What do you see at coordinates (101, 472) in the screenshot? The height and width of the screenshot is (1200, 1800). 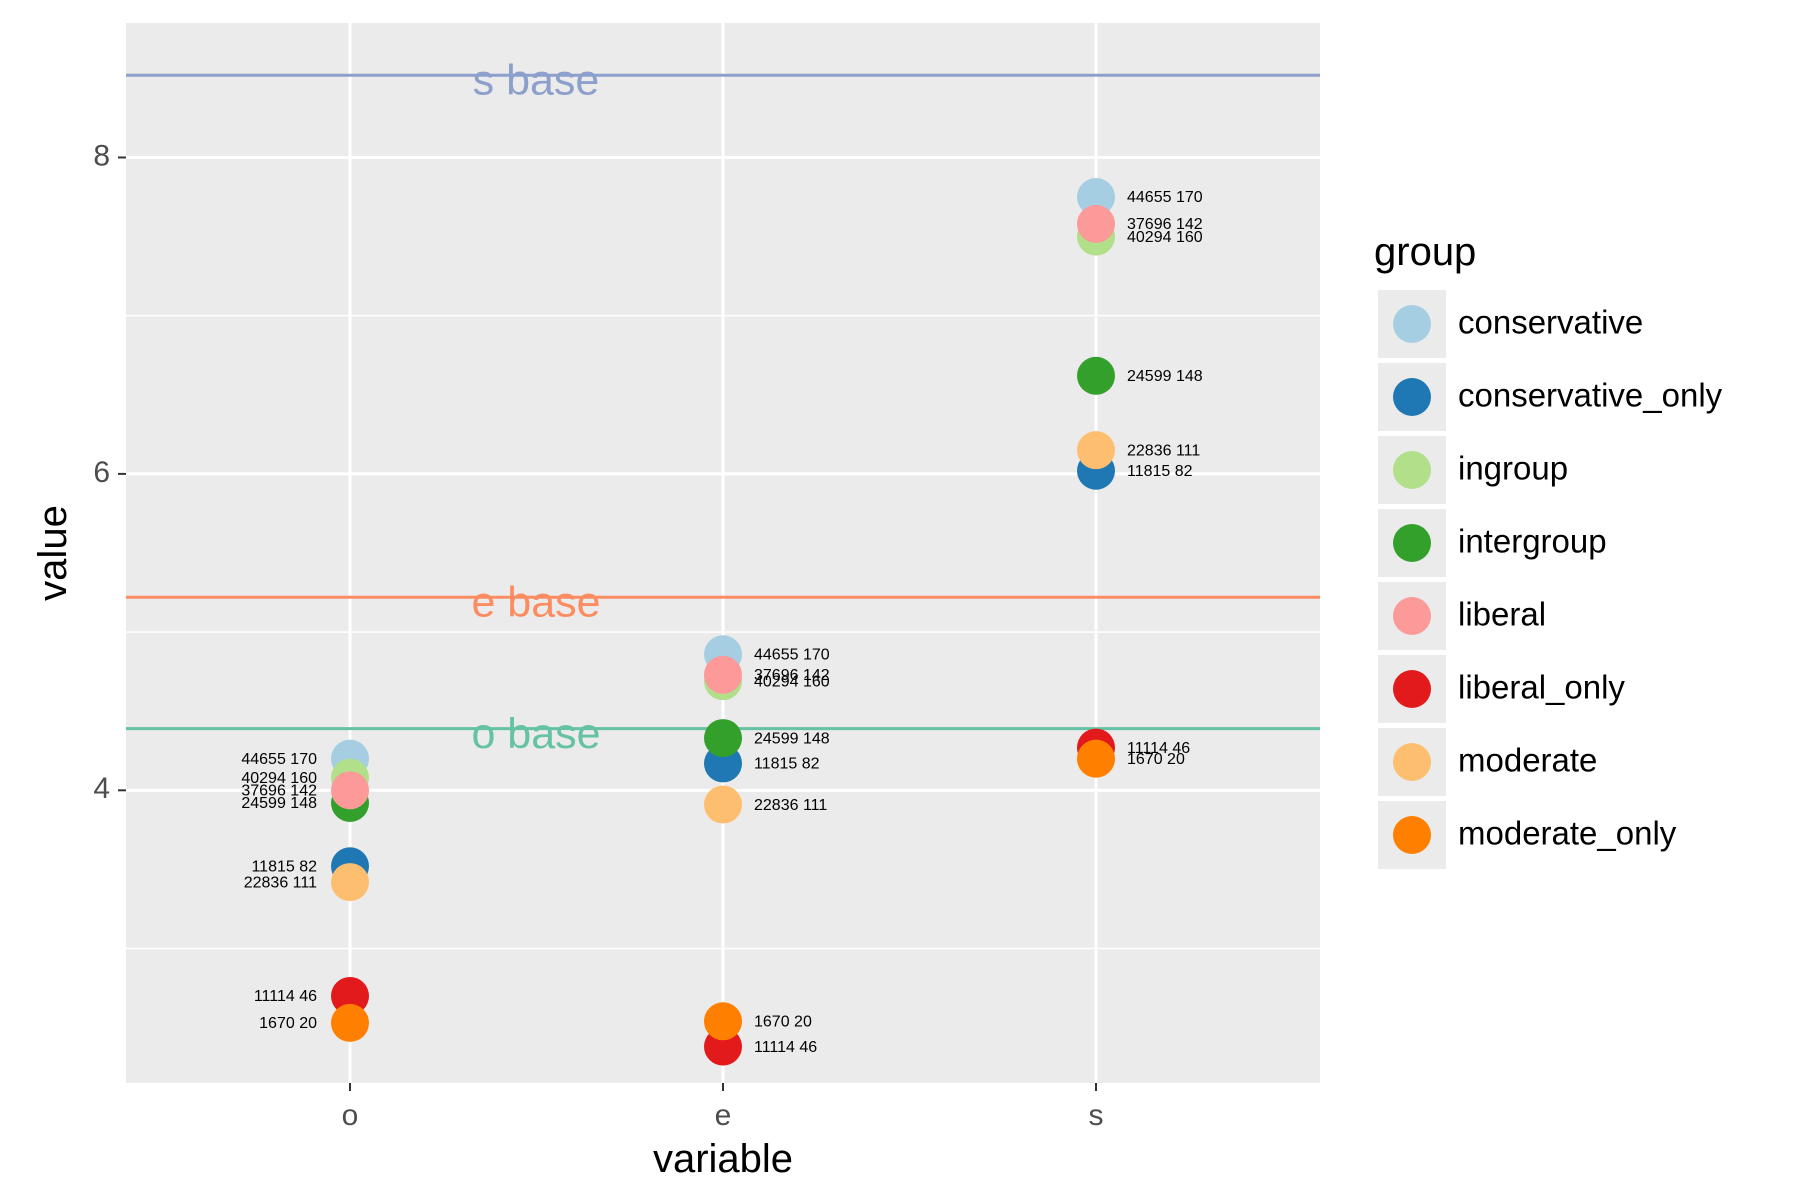 I see `y-tick-label: 6` at bounding box center [101, 472].